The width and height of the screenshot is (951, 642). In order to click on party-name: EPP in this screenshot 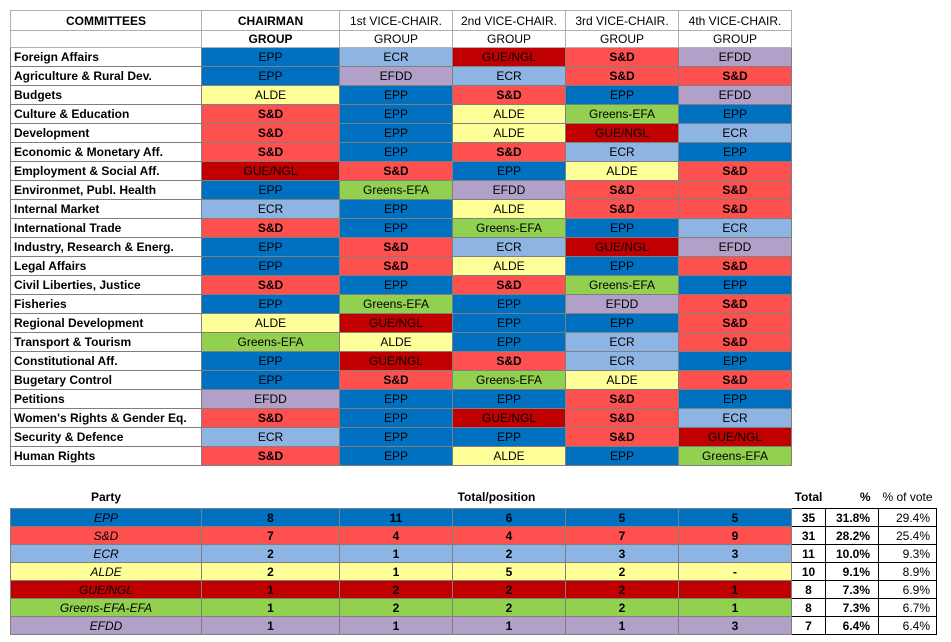, I will do `click(106, 517)`.